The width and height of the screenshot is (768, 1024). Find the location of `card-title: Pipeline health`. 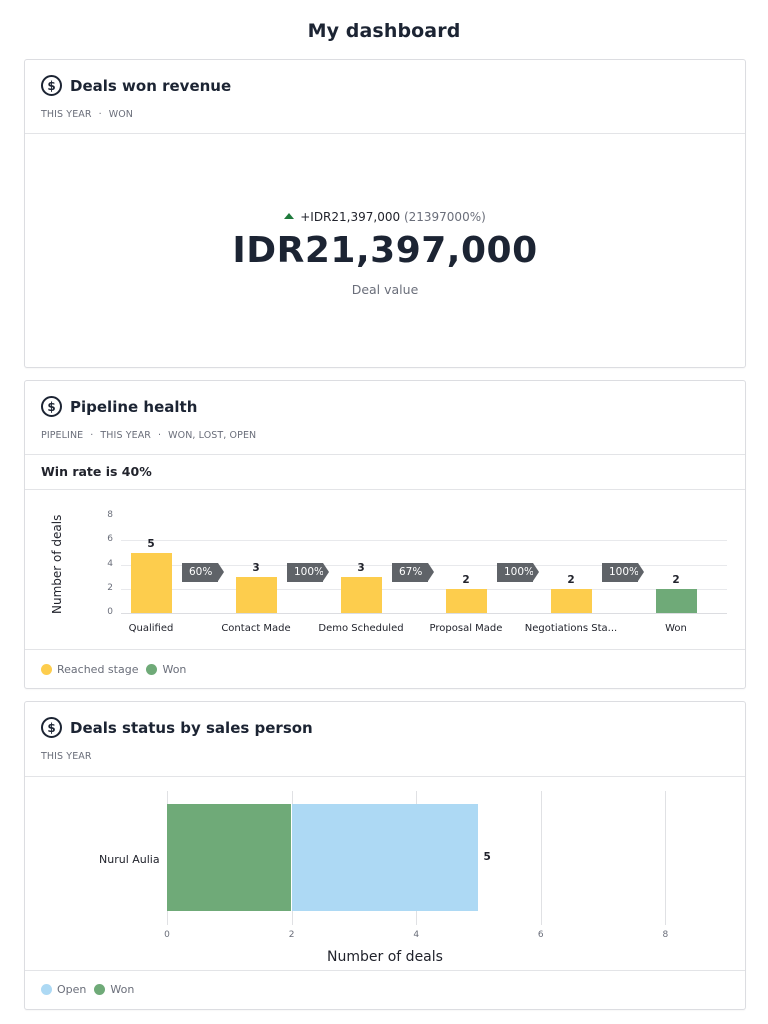

card-title: Pipeline health is located at coordinates (134, 406).